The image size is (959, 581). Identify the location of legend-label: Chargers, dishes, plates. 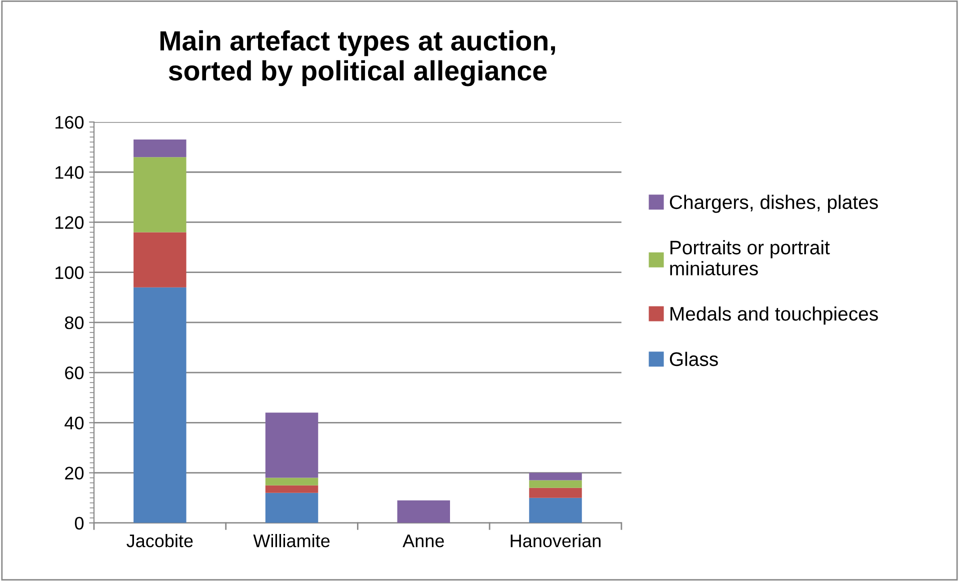
(774, 203).